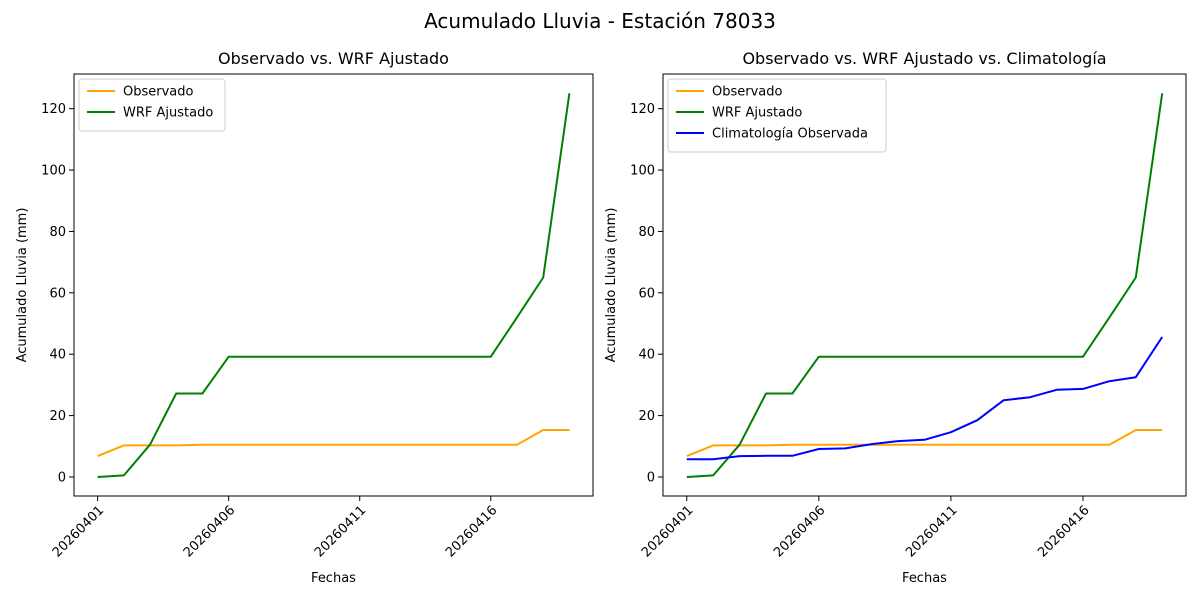  Describe the element at coordinates (600, 21) in the screenshot. I see `figure-suptitle: Acumulado Lluvia - Estación 78033` at that location.